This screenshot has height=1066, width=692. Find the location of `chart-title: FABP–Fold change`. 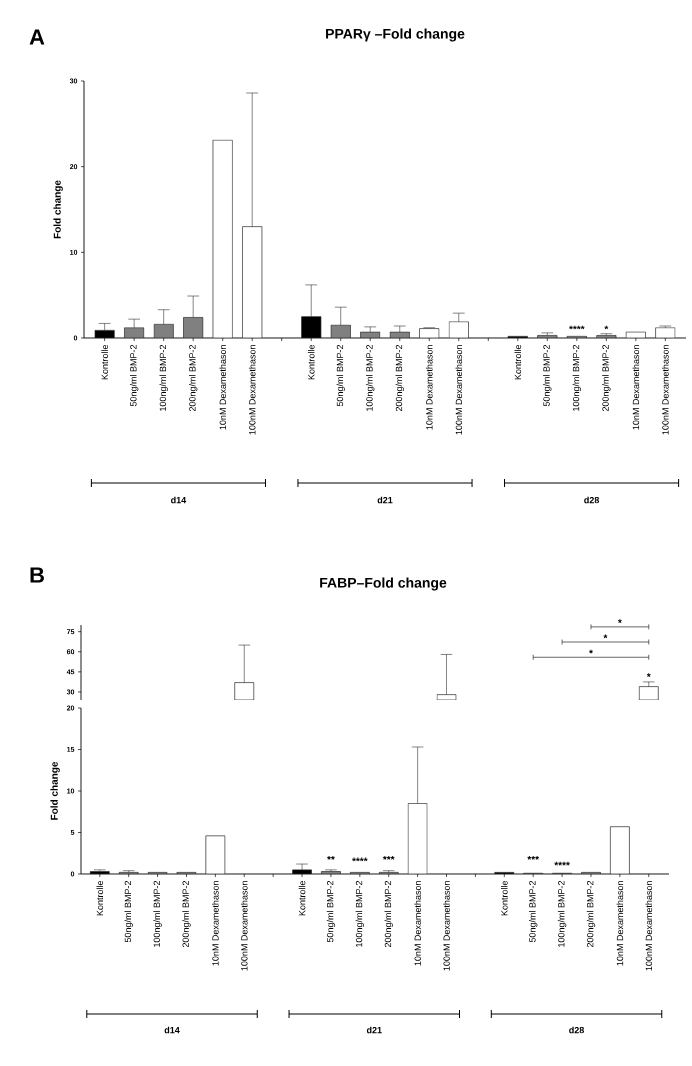

chart-title: FABP–Fold change is located at coordinates (383, 584).